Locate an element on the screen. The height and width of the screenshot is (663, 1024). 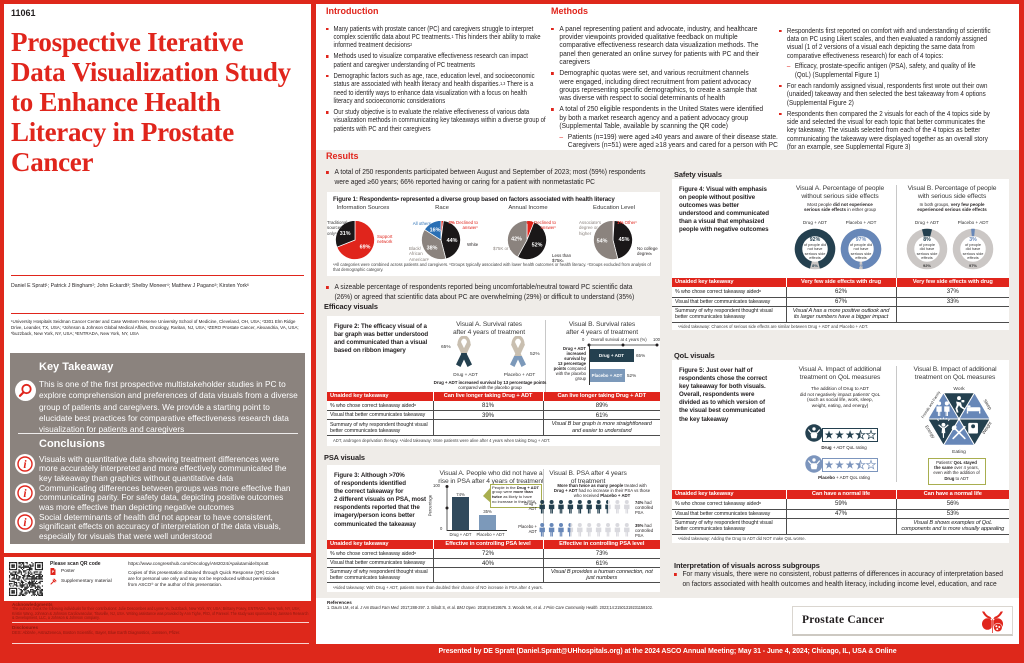
svg-text: Eating is located at coordinates (959, 452).